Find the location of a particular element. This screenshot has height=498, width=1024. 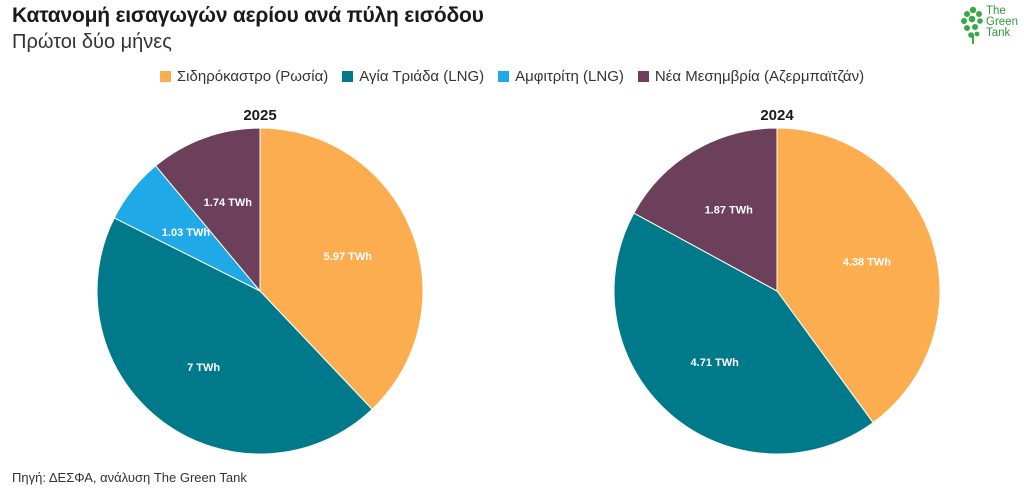

legend-item-agia-triada: Αγία Τριάδα (LNG) is located at coordinates (413, 76).